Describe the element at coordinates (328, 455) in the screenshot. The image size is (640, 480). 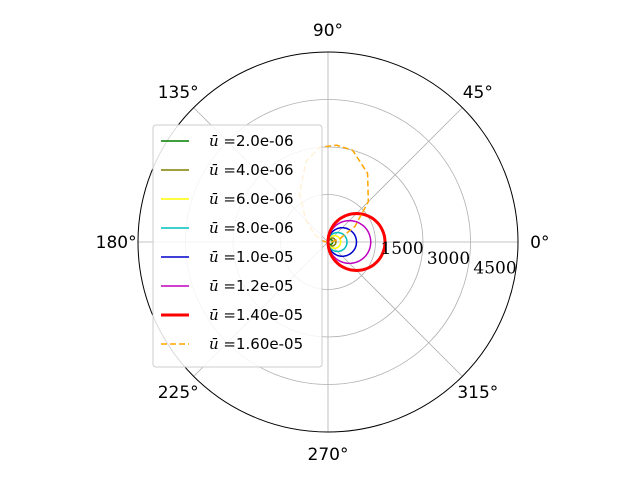
I see `theta-tick-label: 270°` at that location.